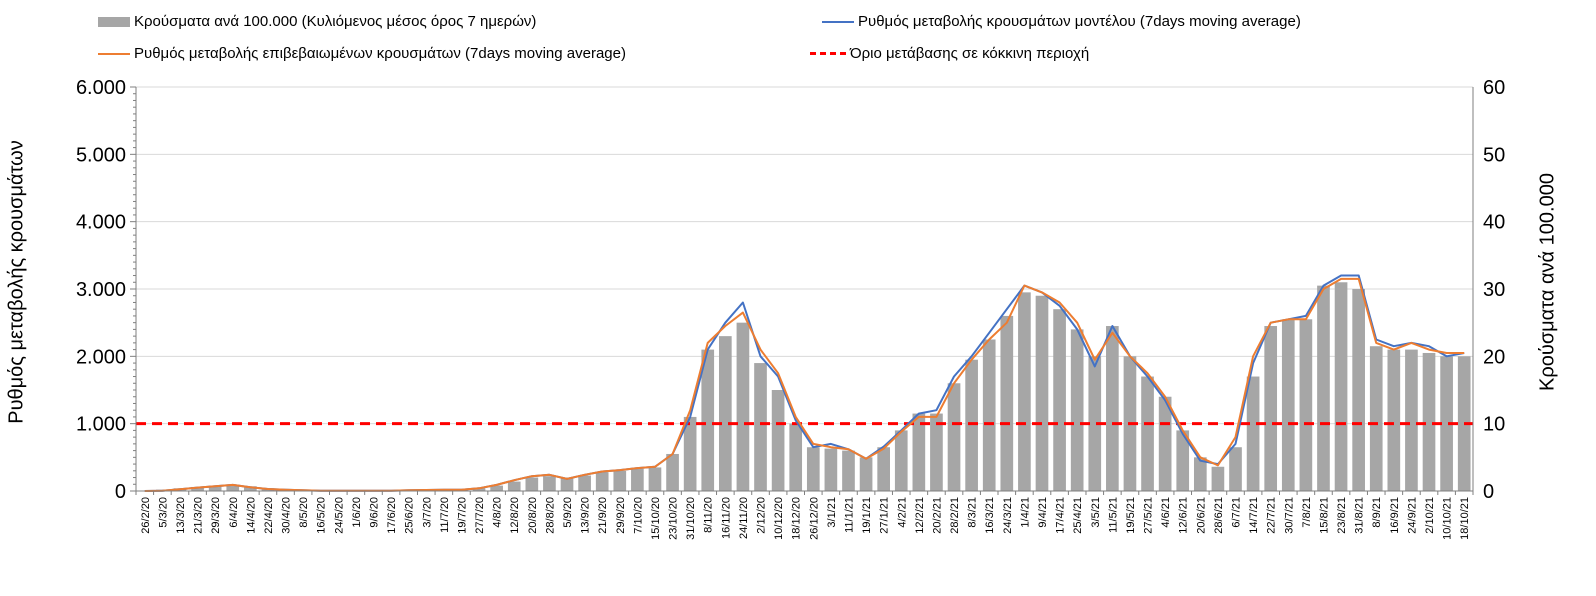 This screenshot has width=1596, height=596. I want to click on legend-swatch-orange, so click(114, 53).